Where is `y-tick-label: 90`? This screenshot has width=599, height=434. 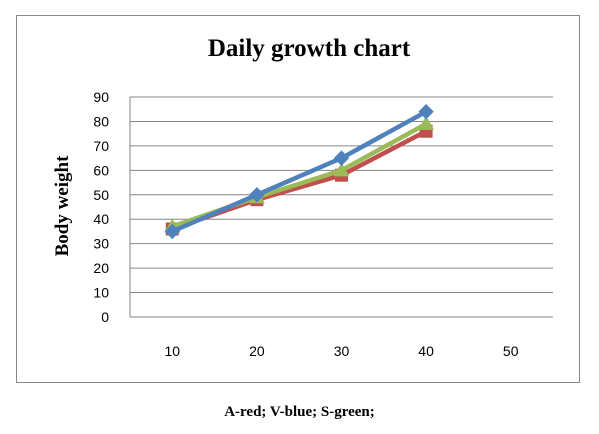
y-tick-label: 90 is located at coordinates (101, 97).